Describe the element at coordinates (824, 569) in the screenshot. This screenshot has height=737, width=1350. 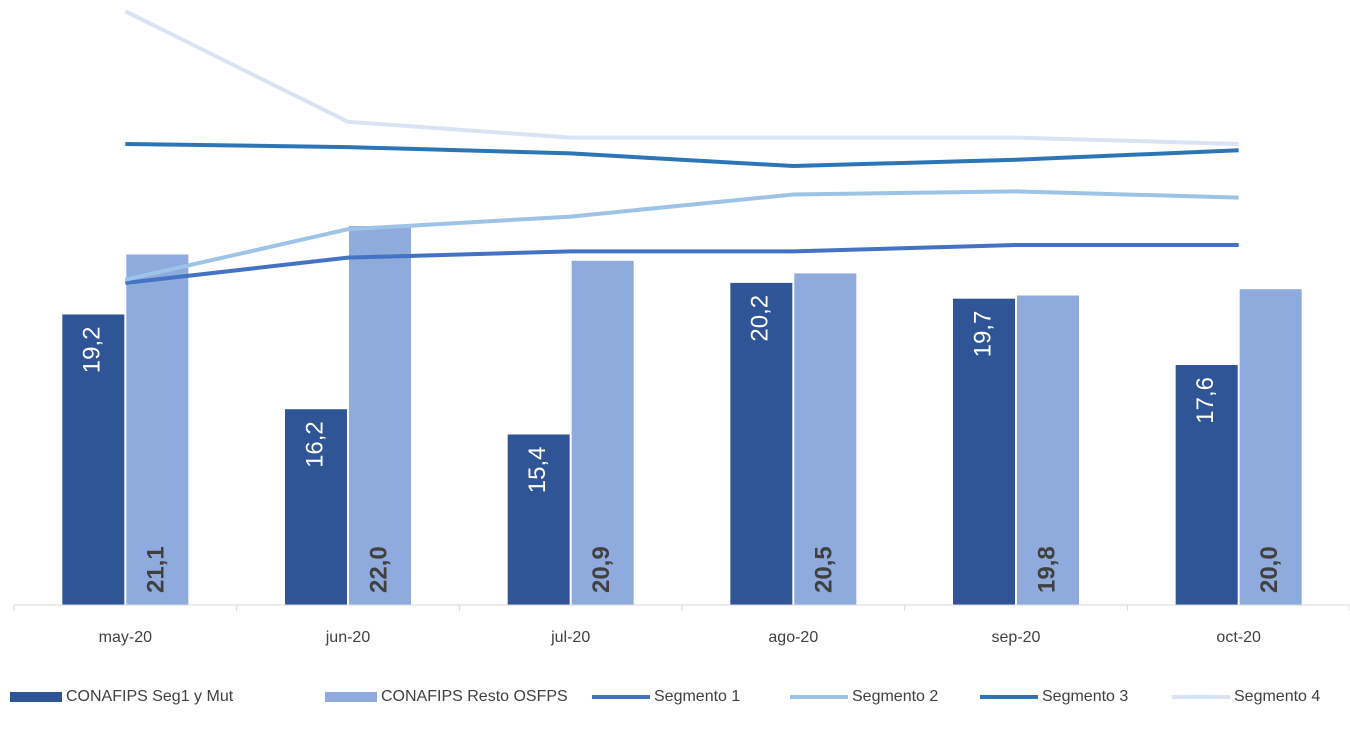
I see `value-label: 20,5` at that location.